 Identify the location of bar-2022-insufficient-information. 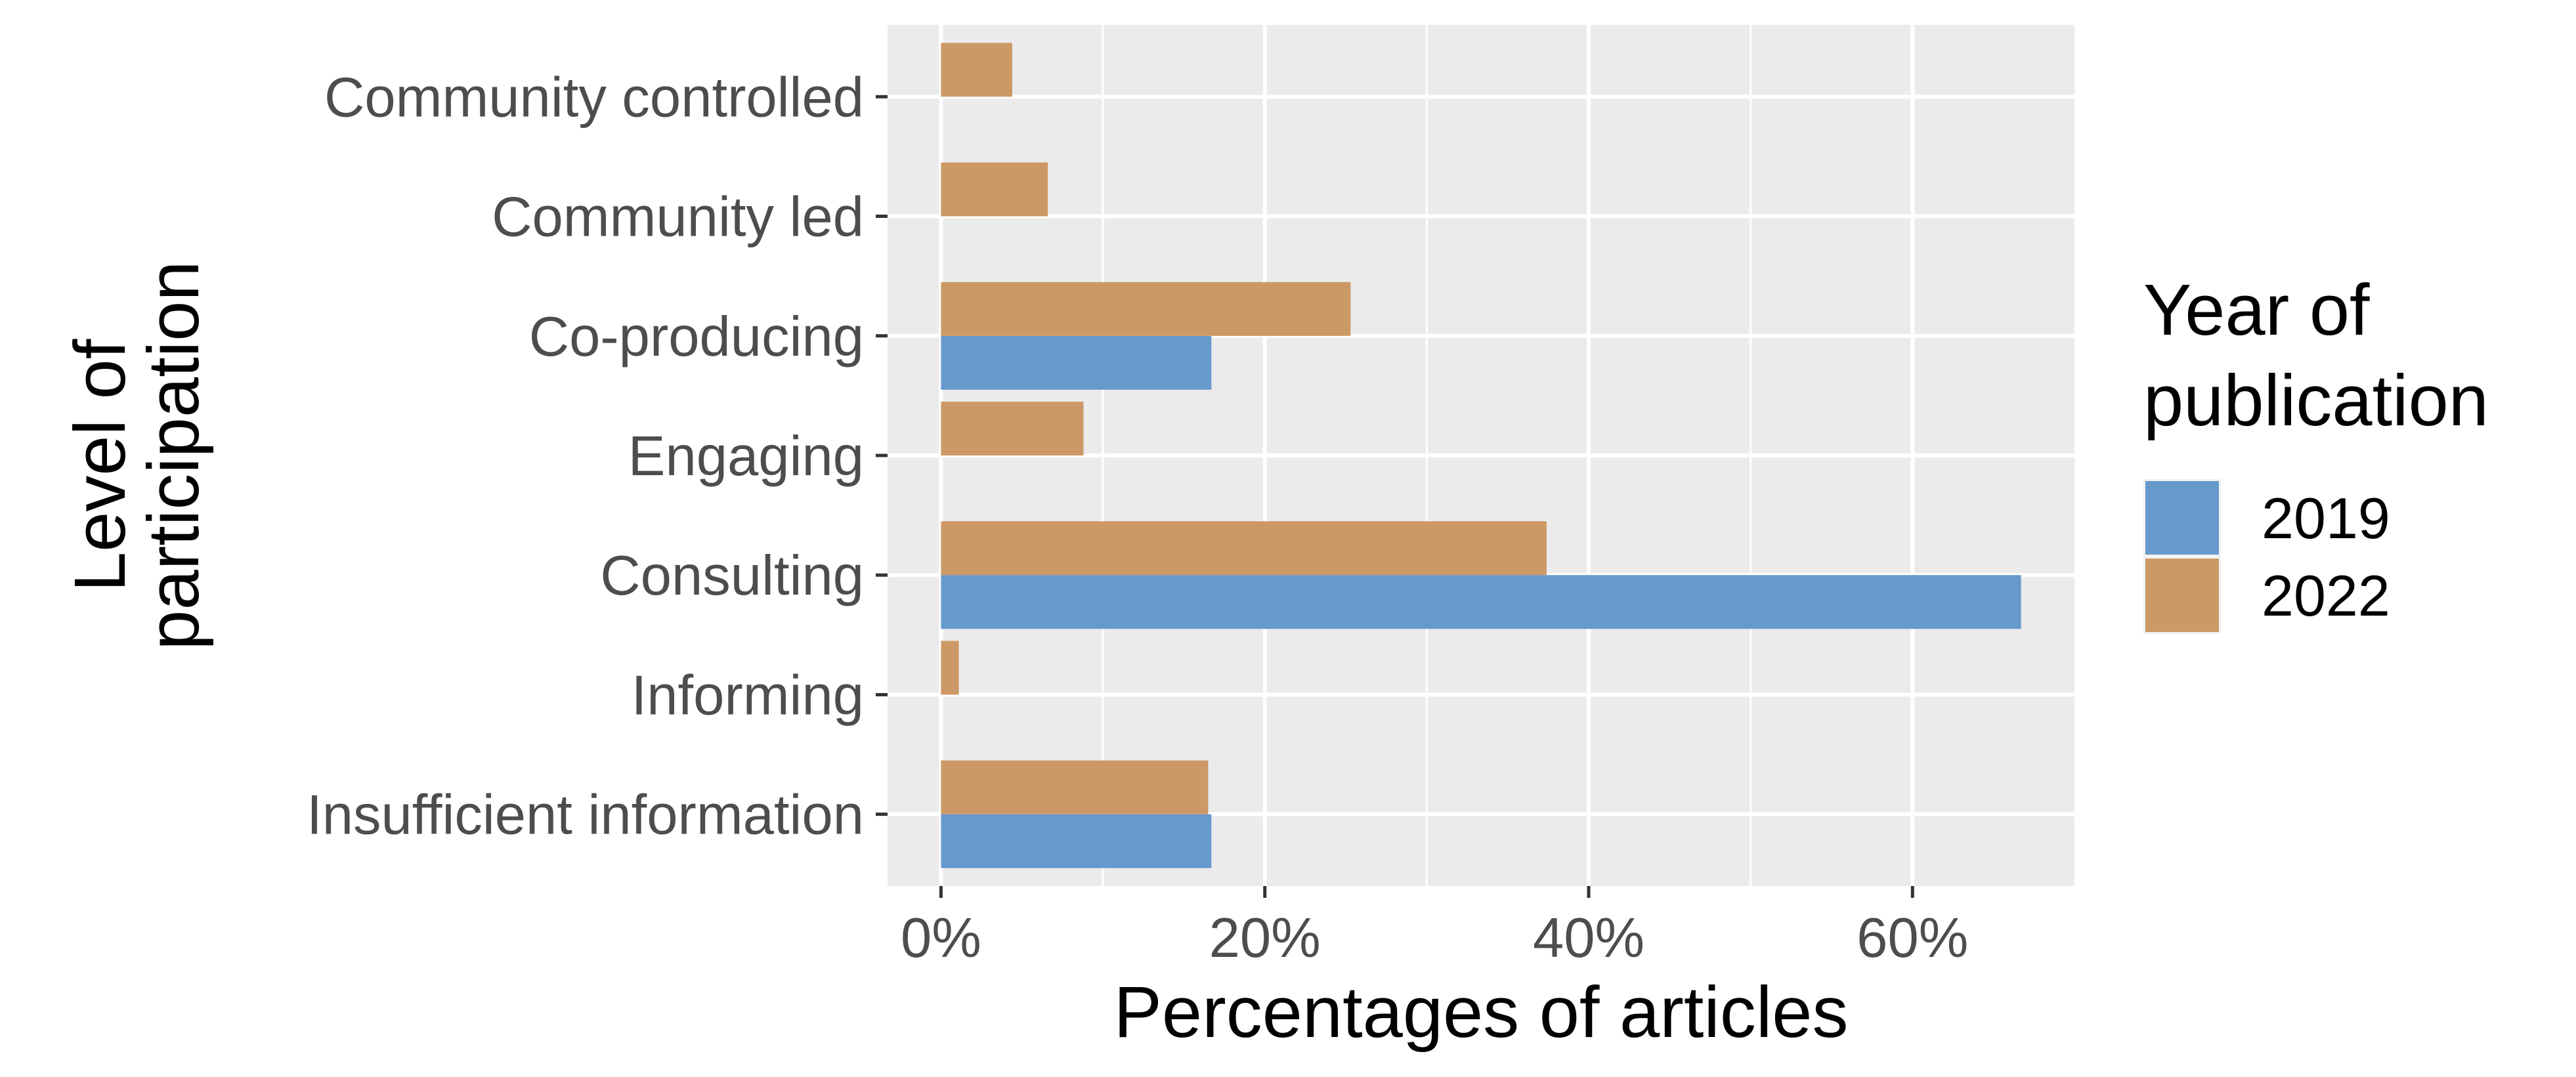
(1075, 787).